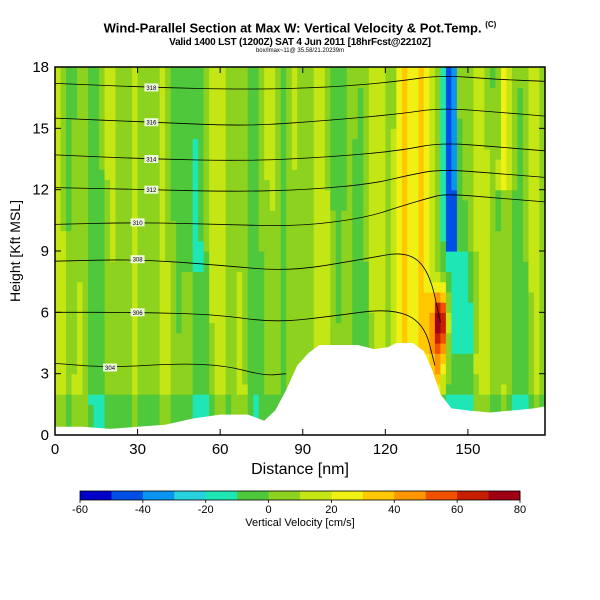 This screenshot has height=600, width=600. Describe the element at coordinates (40, 190) in the screenshot. I see `y-tick-label: 12` at that location.